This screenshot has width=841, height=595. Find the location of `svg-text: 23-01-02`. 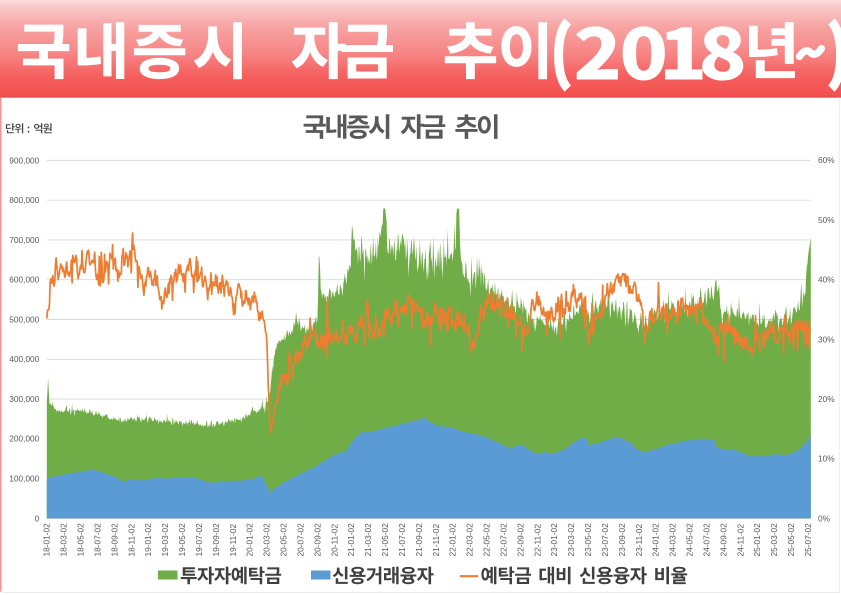

svg-text: 23-01-02 is located at coordinates (554, 540).